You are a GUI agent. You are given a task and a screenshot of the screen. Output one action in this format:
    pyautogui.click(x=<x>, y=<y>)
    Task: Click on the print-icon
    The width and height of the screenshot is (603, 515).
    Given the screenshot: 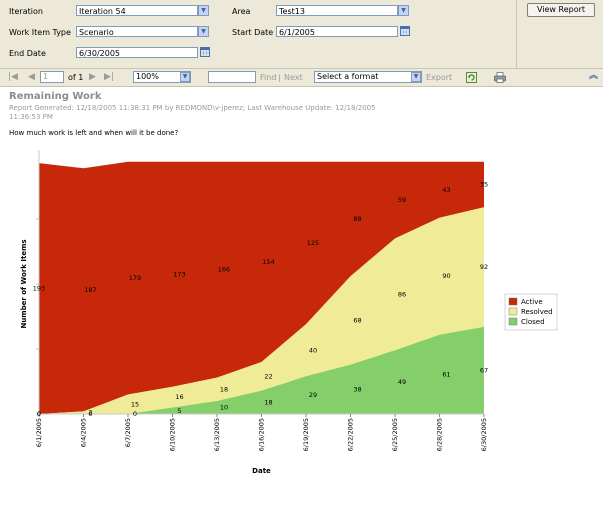 What is the action you would take?
    pyautogui.click(x=500, y=77)
    